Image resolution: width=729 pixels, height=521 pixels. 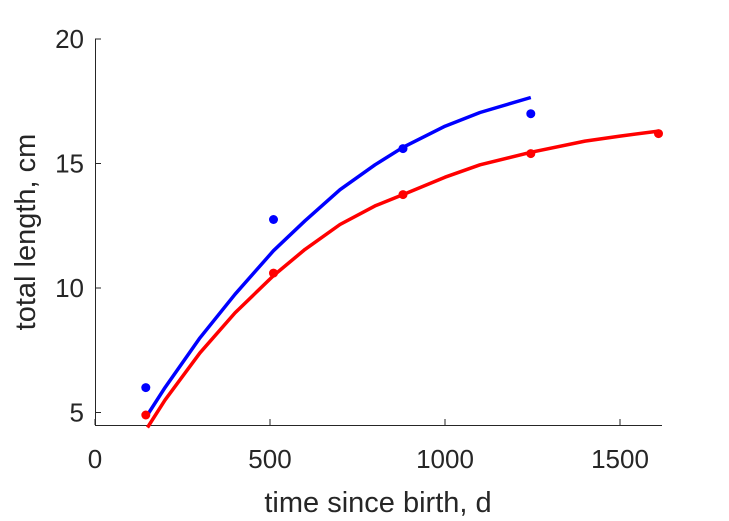 What do you see at coordinates (26, 232) in the screenshot?
I see `y-axis-label: total length, cm` at bounding box center [26, 232].